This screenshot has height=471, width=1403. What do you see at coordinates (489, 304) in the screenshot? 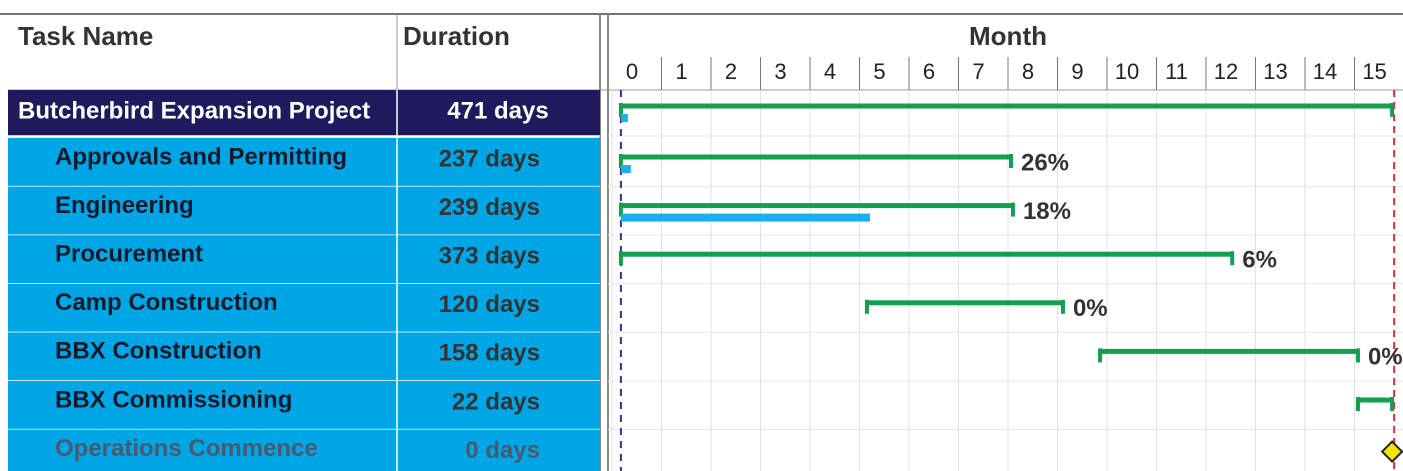
I see `task-duration: 120 days` at bounding box center [489, 304].